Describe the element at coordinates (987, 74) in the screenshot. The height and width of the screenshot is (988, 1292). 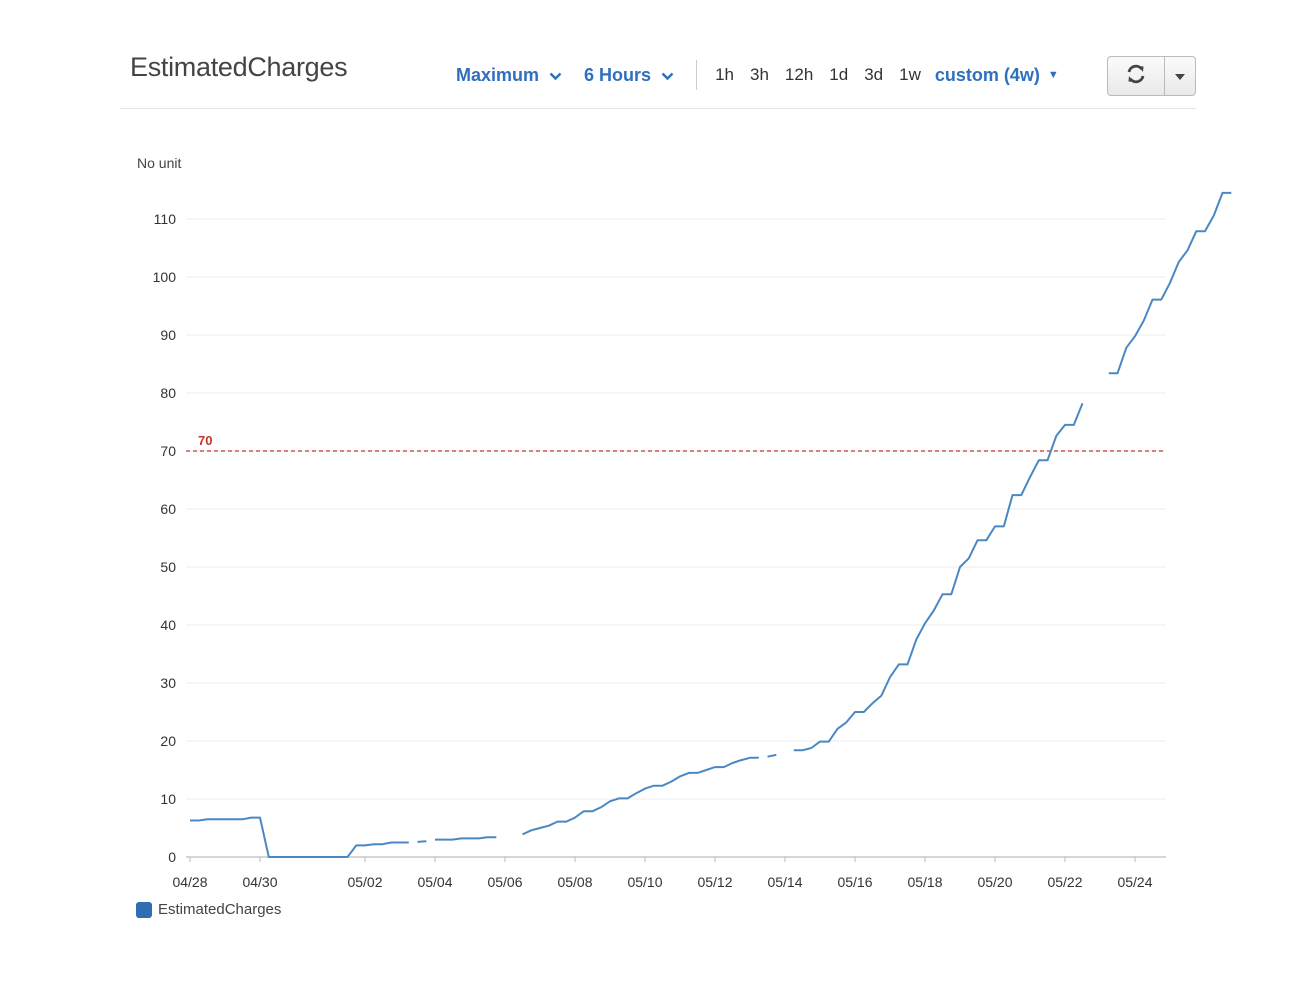
I see `custom-range-label: custom (4w)` at that location.